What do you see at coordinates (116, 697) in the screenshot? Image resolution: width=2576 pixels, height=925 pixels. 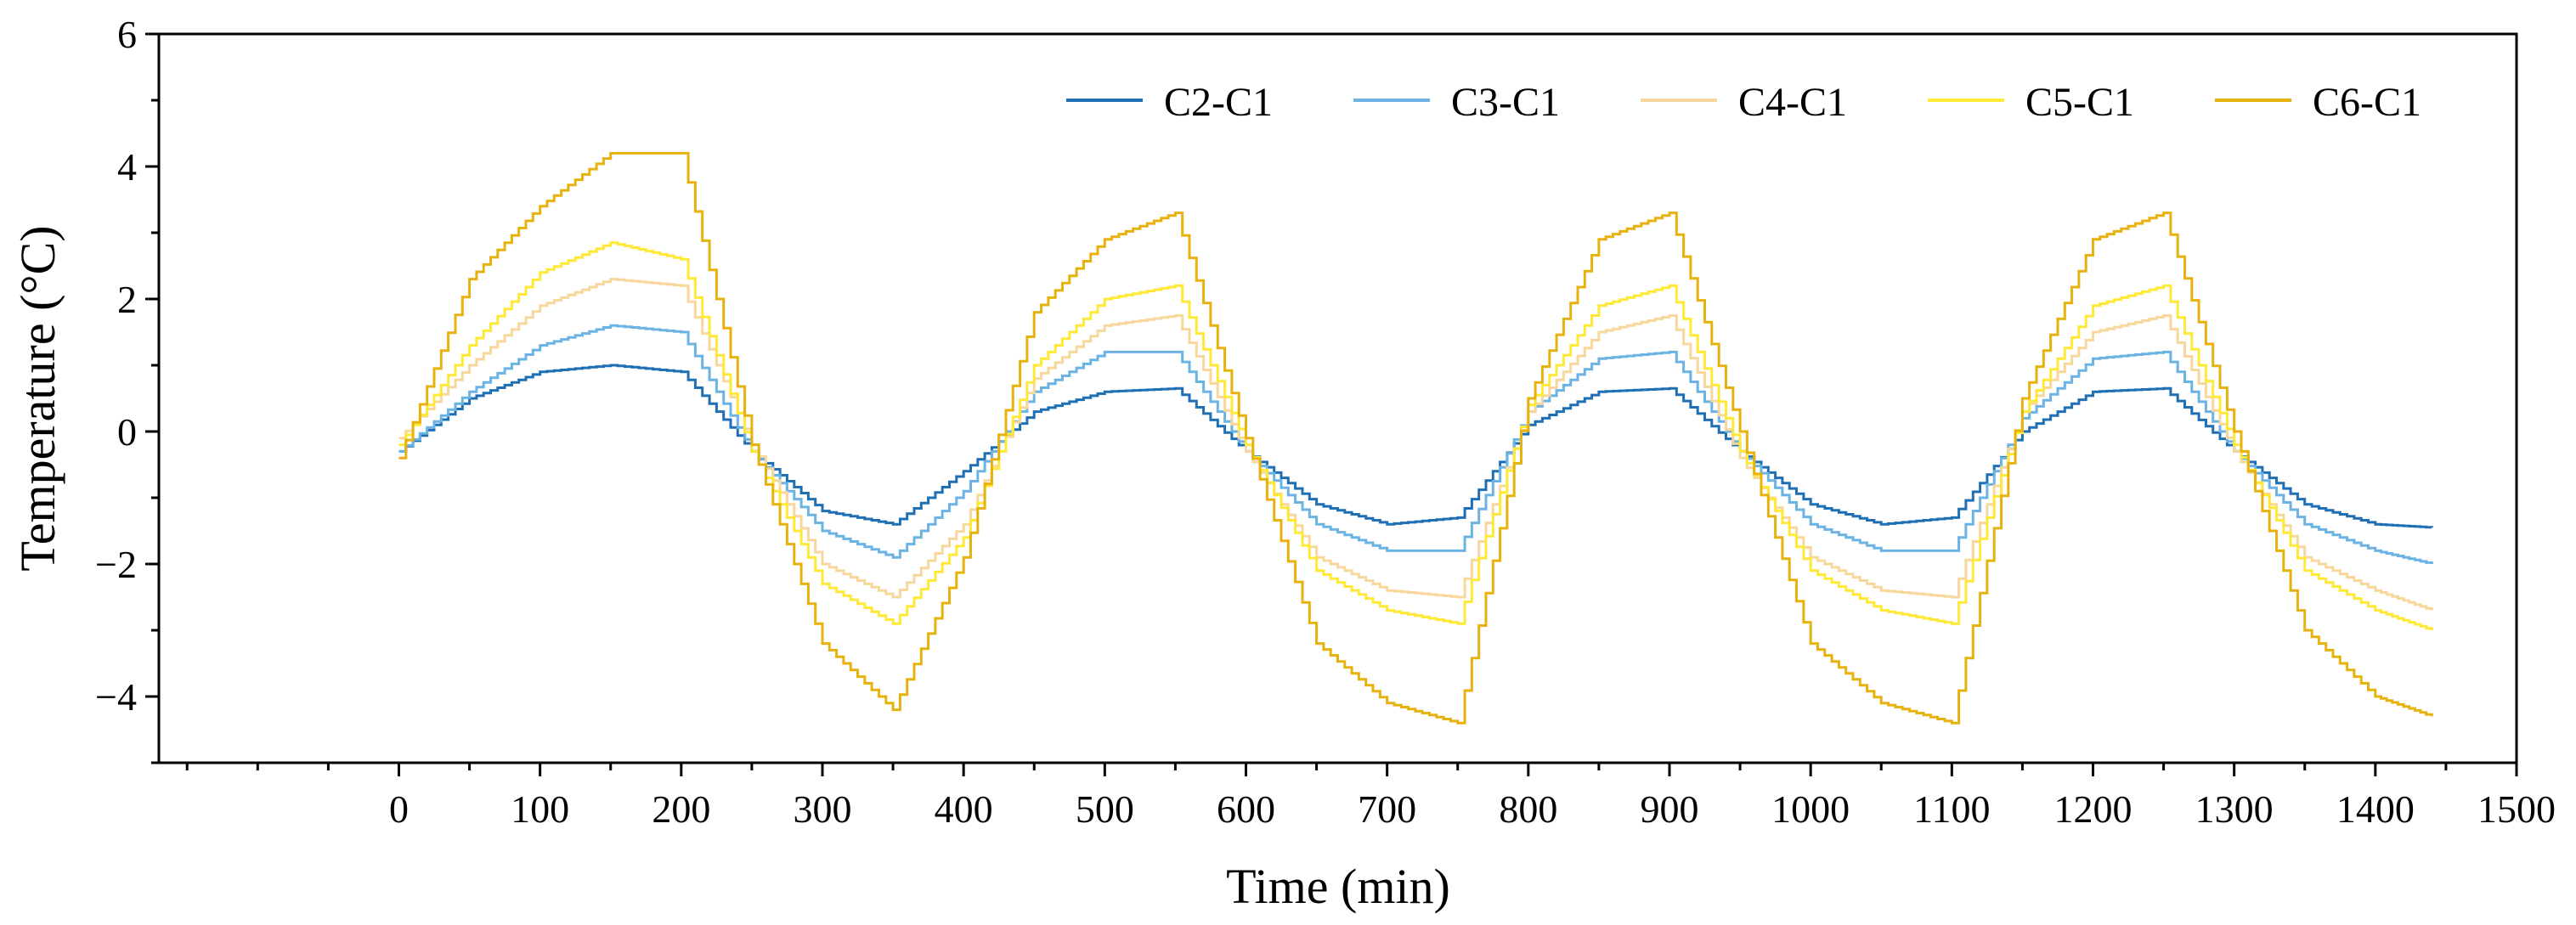 I see `y-tick-label: −4` at bounding box center [116, 697].